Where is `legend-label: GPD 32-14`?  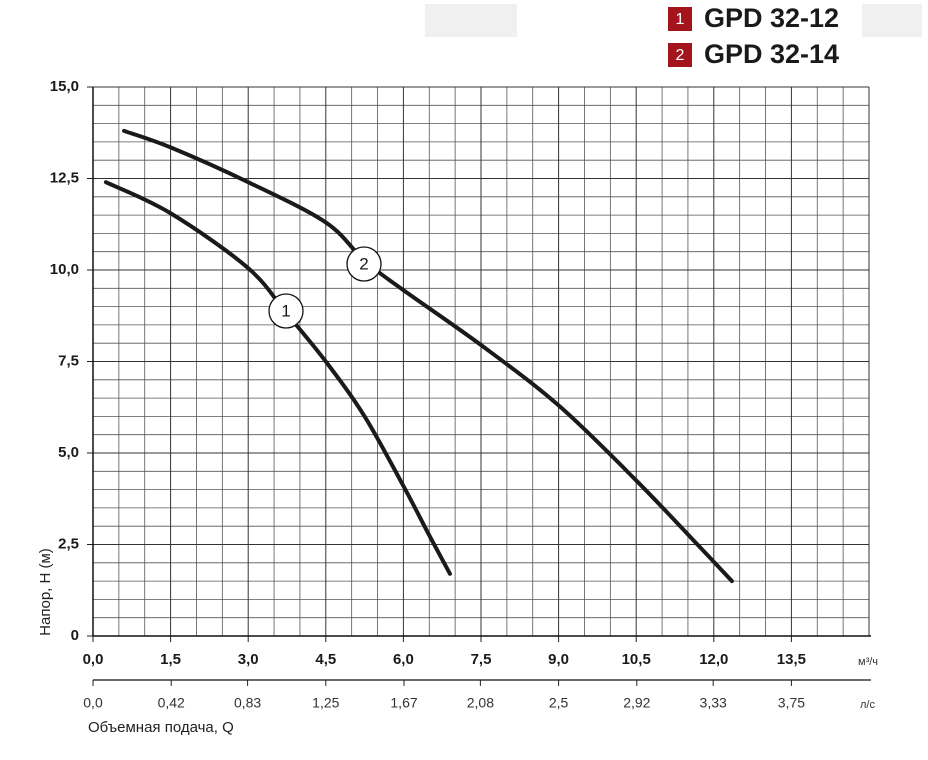
legend-label: GPD 32-14 is located at coordinates (771, 54).